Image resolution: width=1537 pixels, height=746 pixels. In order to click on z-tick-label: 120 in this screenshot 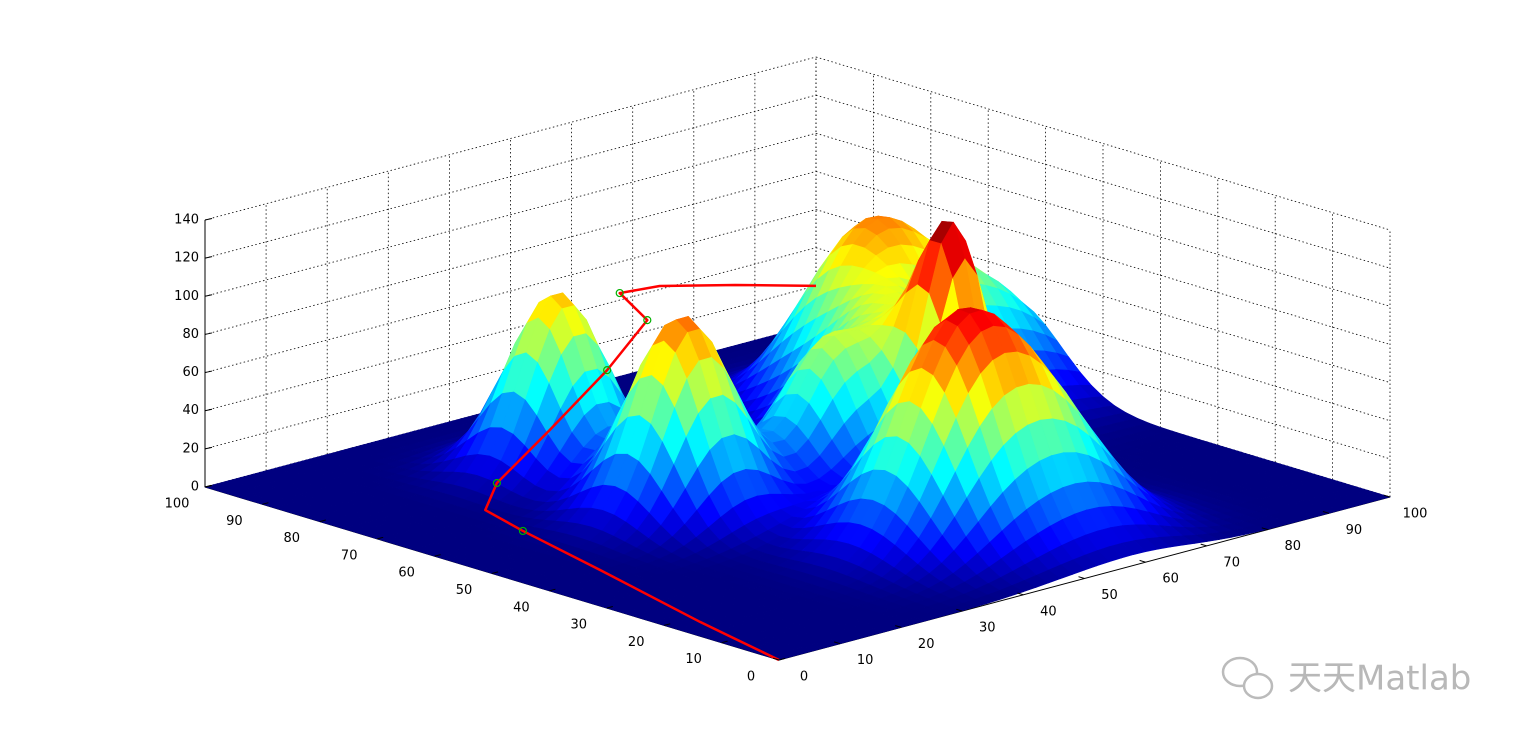, I will do `click(186, 258)`.